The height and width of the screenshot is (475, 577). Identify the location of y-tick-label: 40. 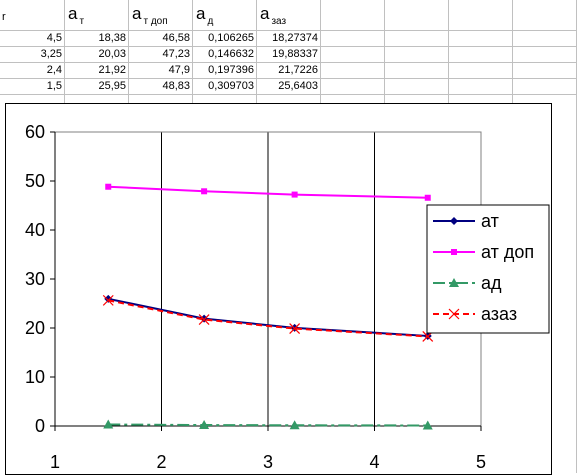
(35, 230).